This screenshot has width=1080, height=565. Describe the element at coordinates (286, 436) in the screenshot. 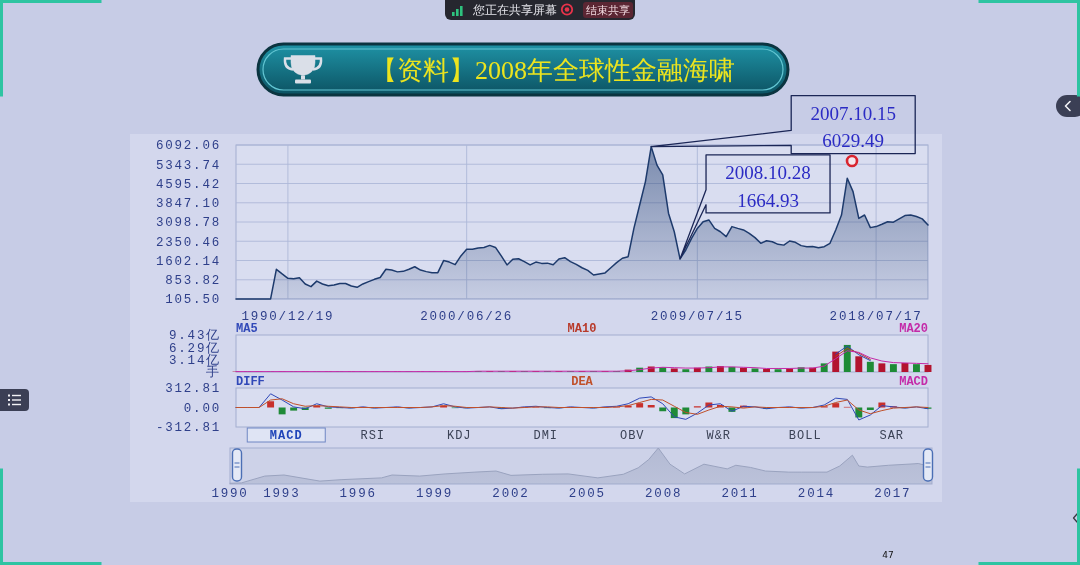

I see `text: MACD` at that location.